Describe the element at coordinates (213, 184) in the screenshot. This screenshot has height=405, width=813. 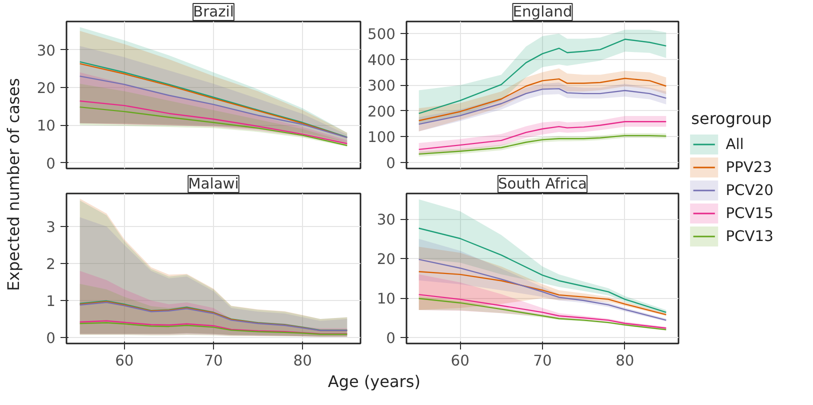
I see `chart-title: Malawi` at that location.